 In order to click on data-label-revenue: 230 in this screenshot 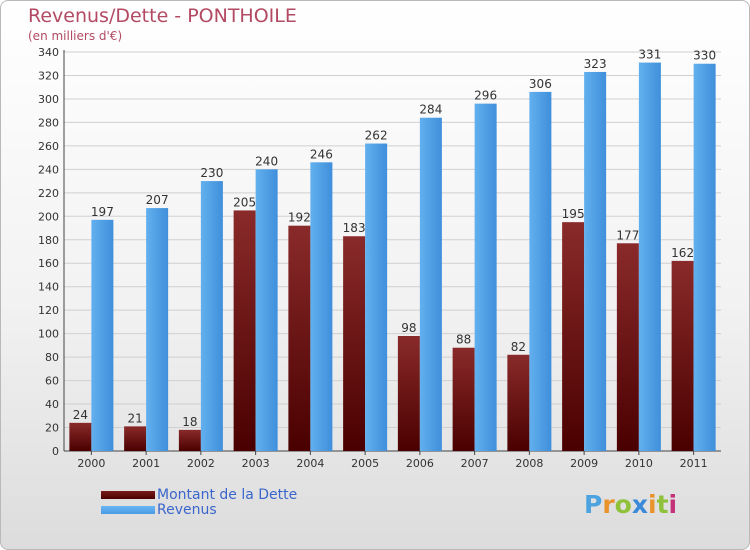, I will do `click(211, 173)`.